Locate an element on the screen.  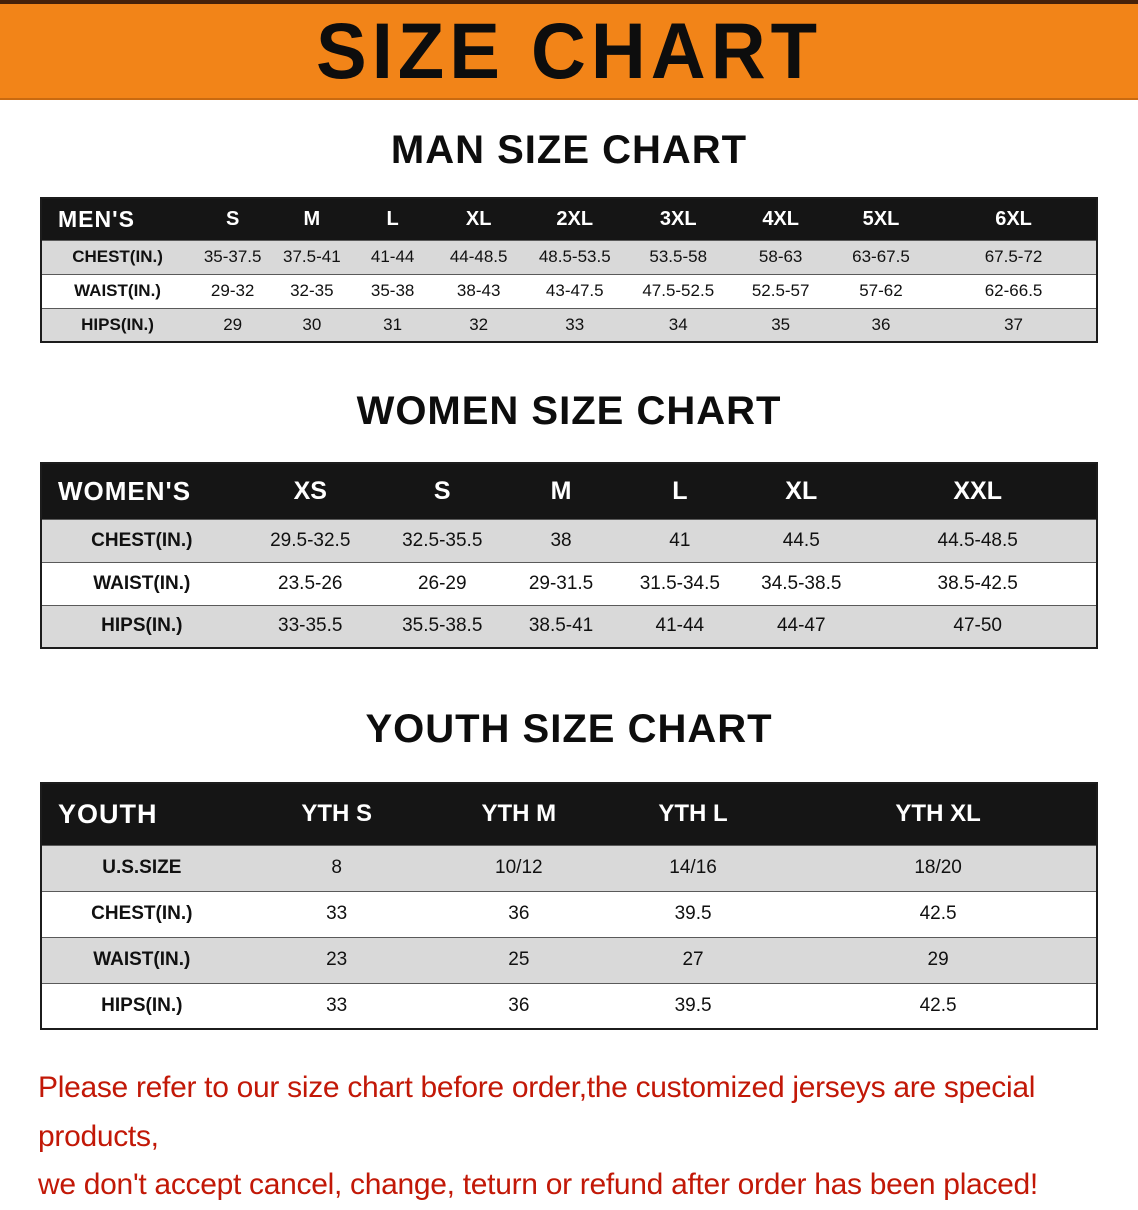
value-cell: 31.5-34.5 is located at coordinates (680, 583).